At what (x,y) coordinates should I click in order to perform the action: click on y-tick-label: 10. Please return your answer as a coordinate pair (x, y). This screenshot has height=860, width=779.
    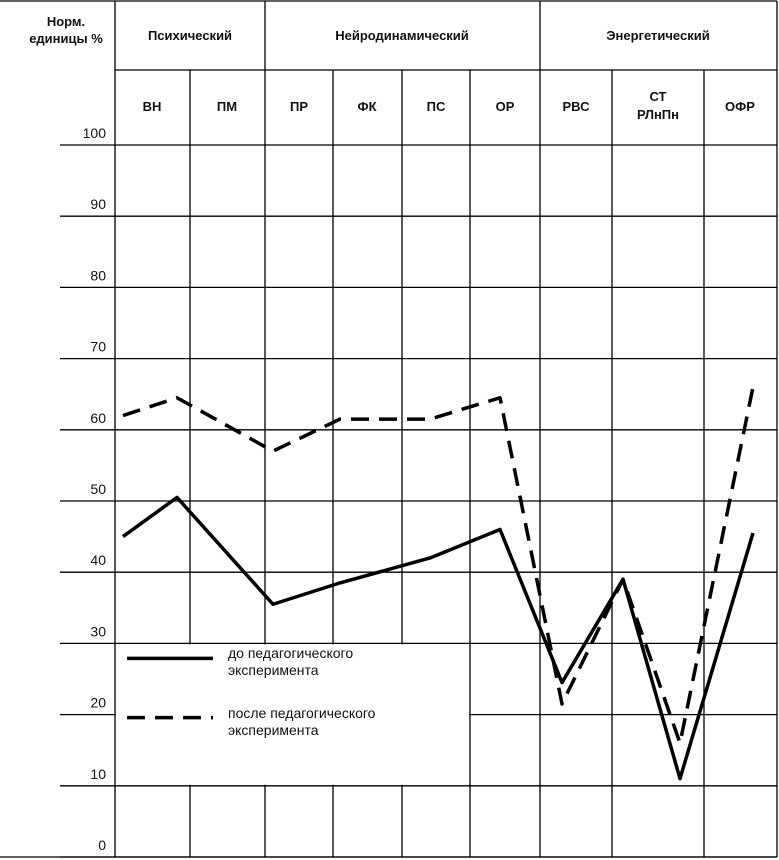
    Looking at the image, I should click on (98, 774).